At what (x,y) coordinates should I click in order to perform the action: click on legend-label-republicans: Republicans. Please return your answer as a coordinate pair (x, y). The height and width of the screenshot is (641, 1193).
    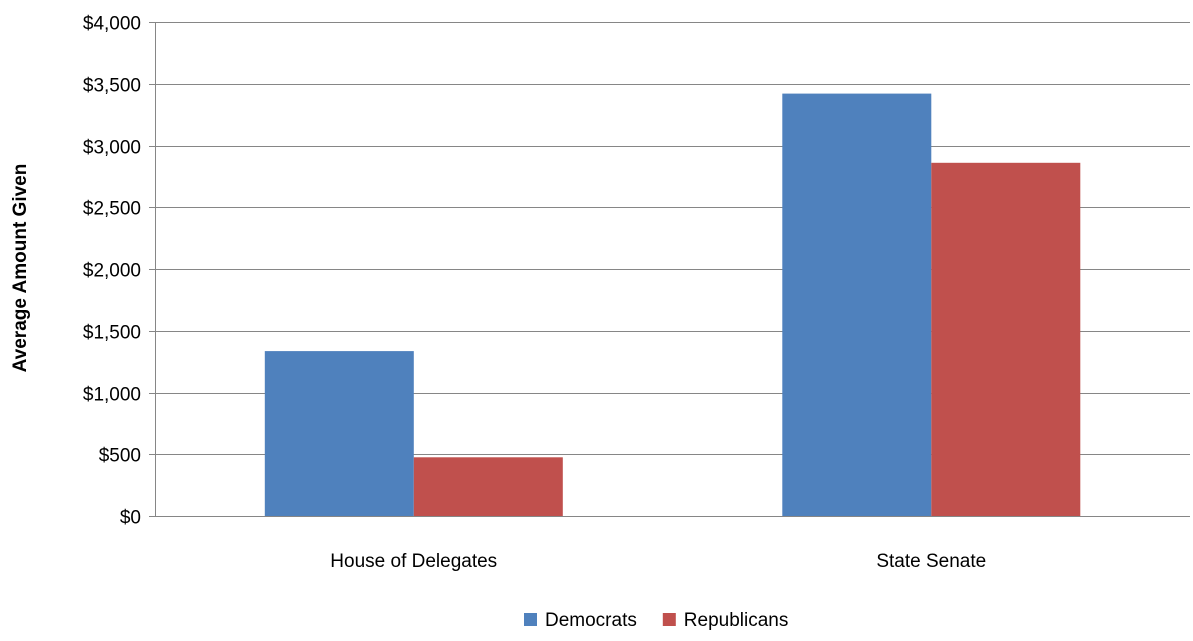
    Looking at the image, I should click on (736, 620).